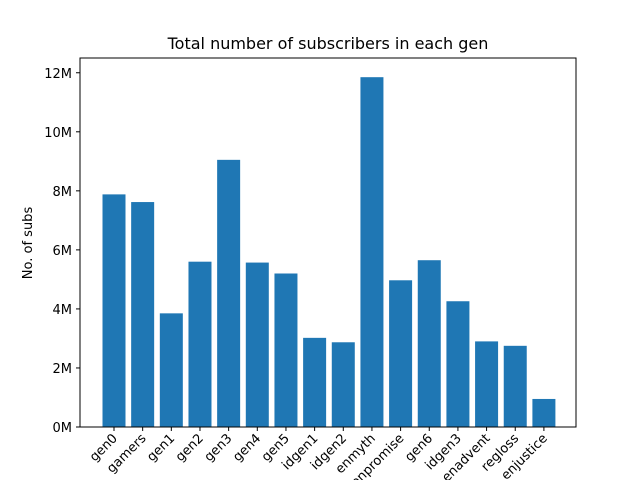 The image size is (640, 480). What do you see at coordinates (28, 243) in the screenshot?
I see `y-axis-label: No. of subs` at bounding box center [28, 243].